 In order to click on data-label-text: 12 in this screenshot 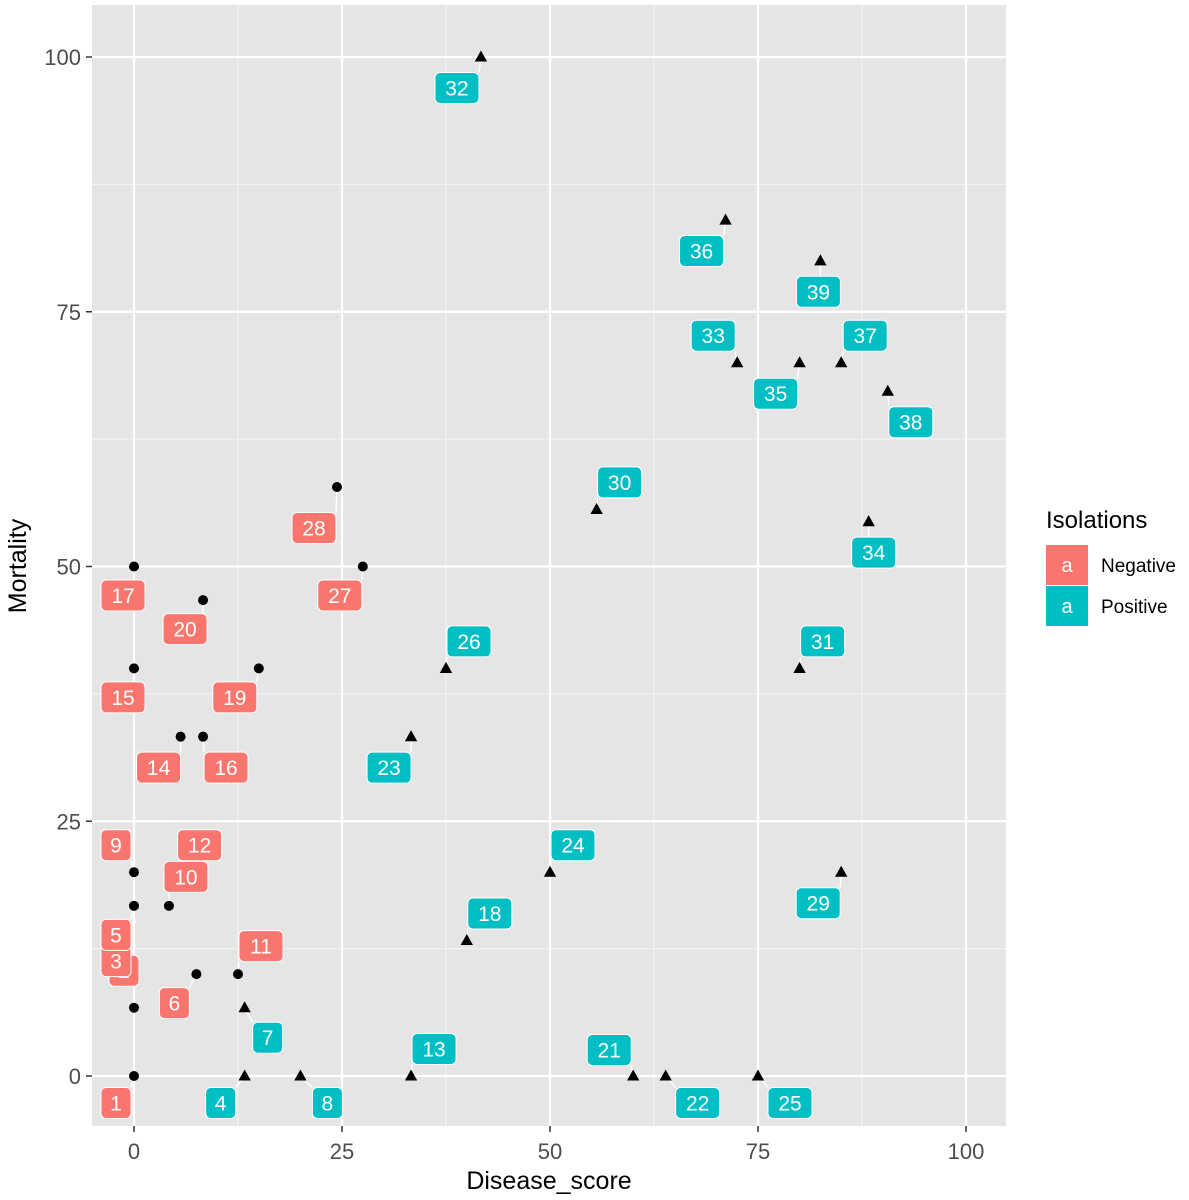, I will do `click(199, 846)`.